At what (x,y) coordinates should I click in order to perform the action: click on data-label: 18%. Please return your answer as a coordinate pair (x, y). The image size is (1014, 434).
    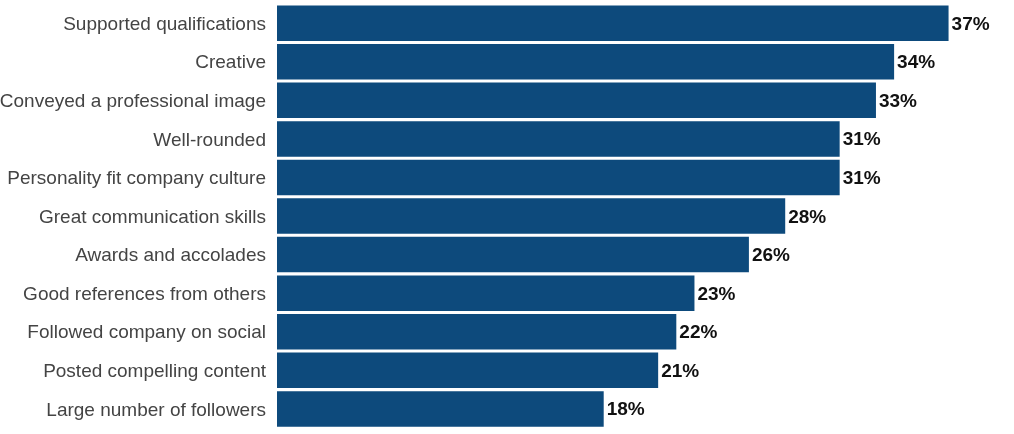
    Looking at the image, I should click on (625, 409).